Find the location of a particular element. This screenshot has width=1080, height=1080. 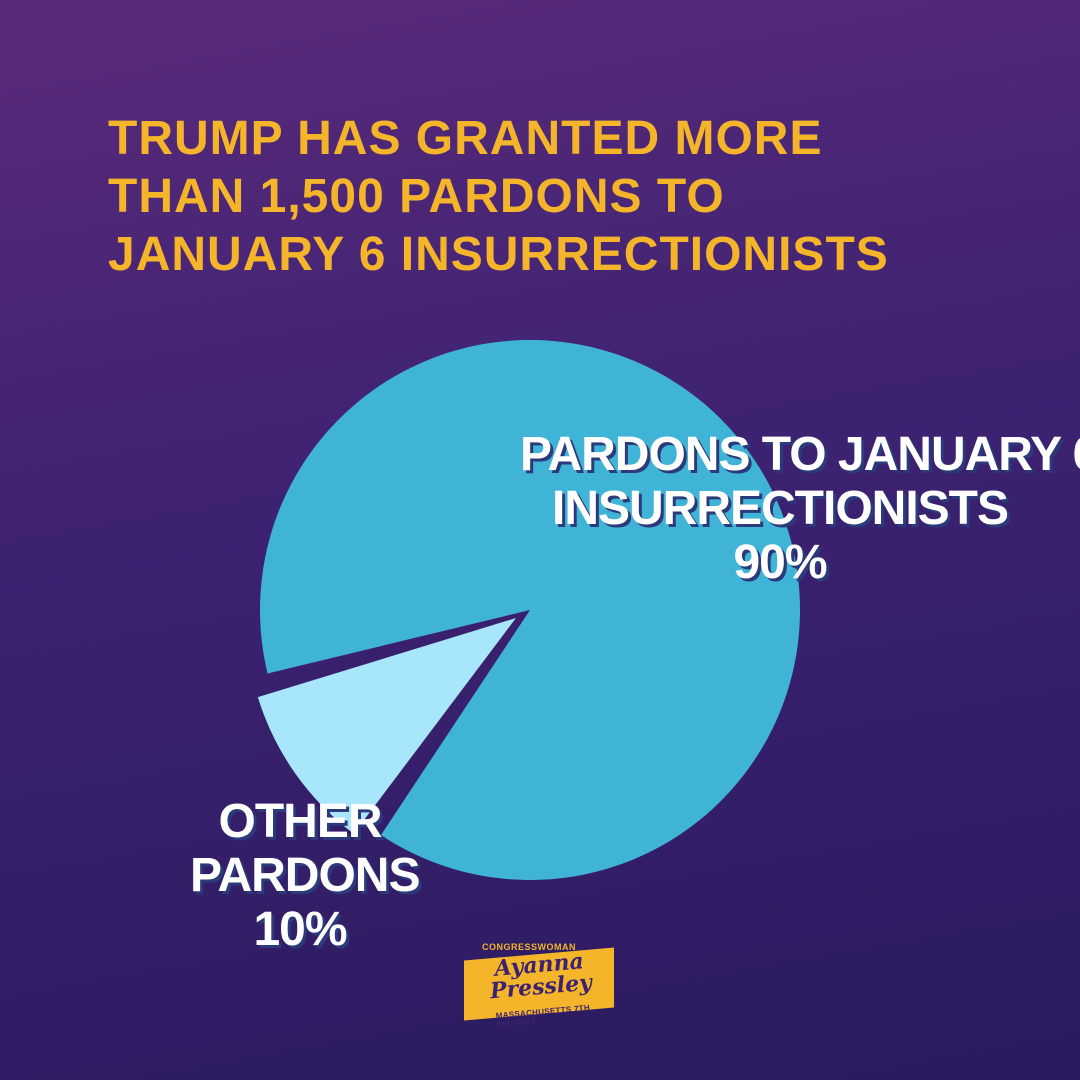

chart-title-line-3: JANUARY 6 INSURRECTIONISTS is located at coordinates (498, 254).